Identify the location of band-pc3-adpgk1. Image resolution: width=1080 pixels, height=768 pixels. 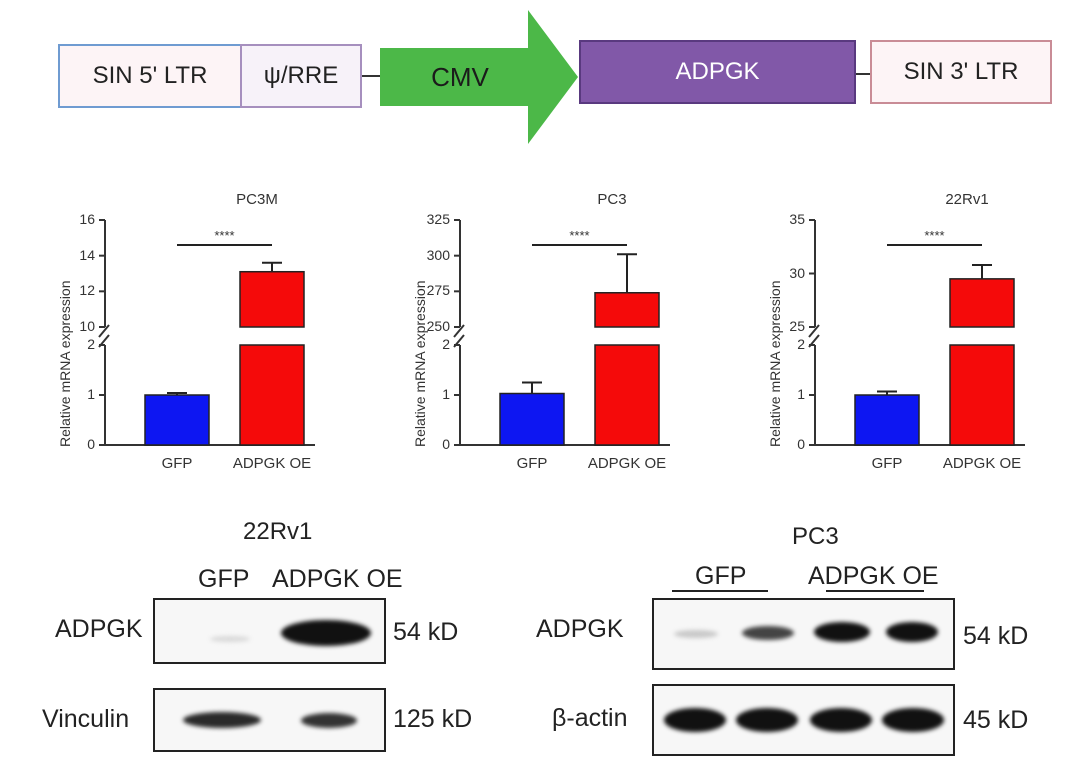
(842, 632).